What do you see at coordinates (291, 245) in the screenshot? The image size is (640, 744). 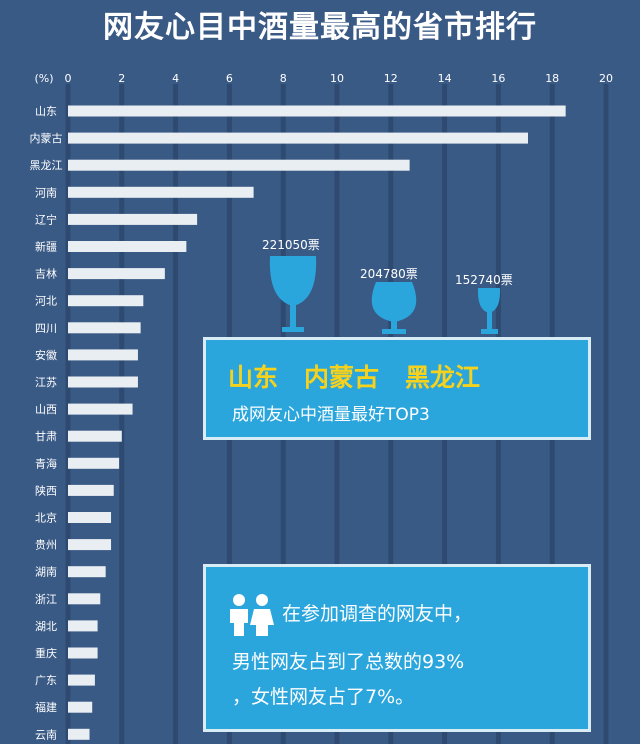 I see `vote-count-1: 221050票` at bounding box center [291, 245].